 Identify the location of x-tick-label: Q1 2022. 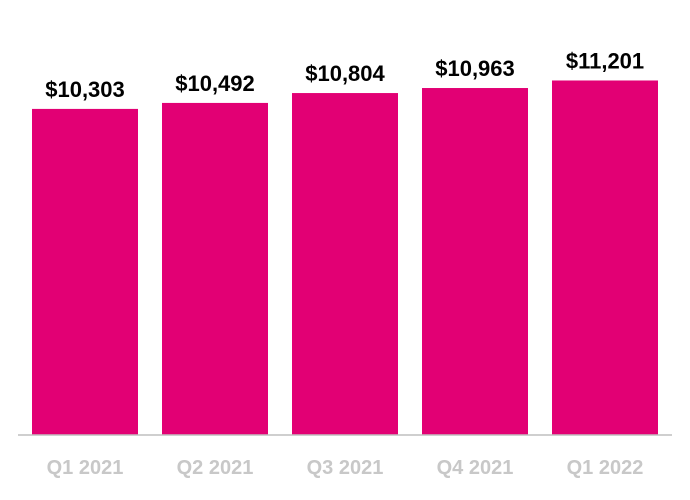
(605, 468).